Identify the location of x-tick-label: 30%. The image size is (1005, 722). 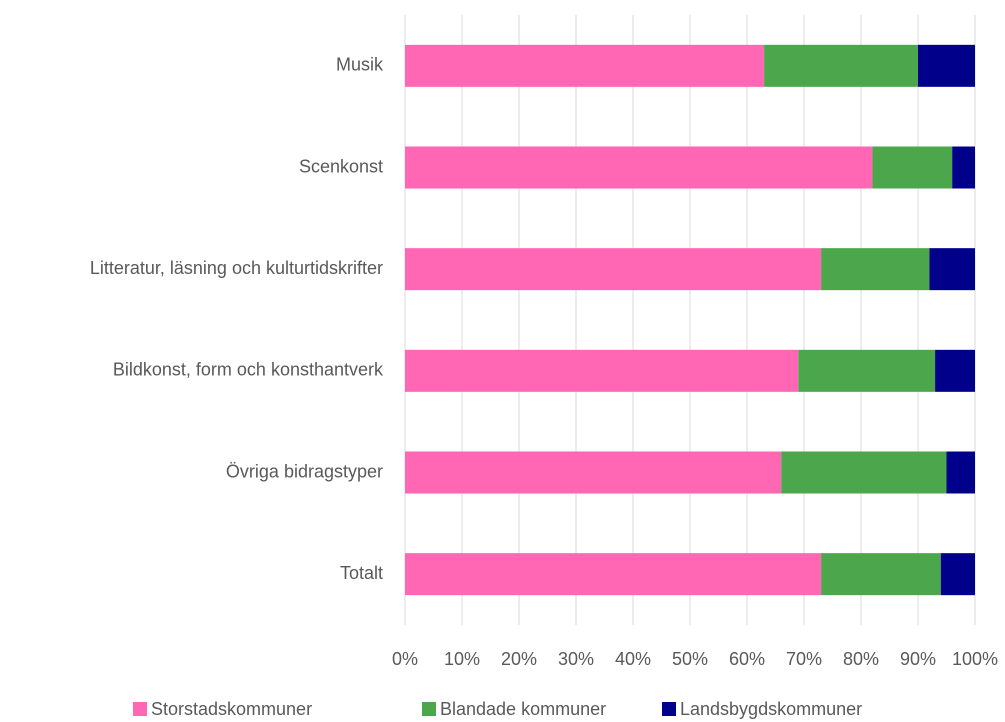
(576, 659).